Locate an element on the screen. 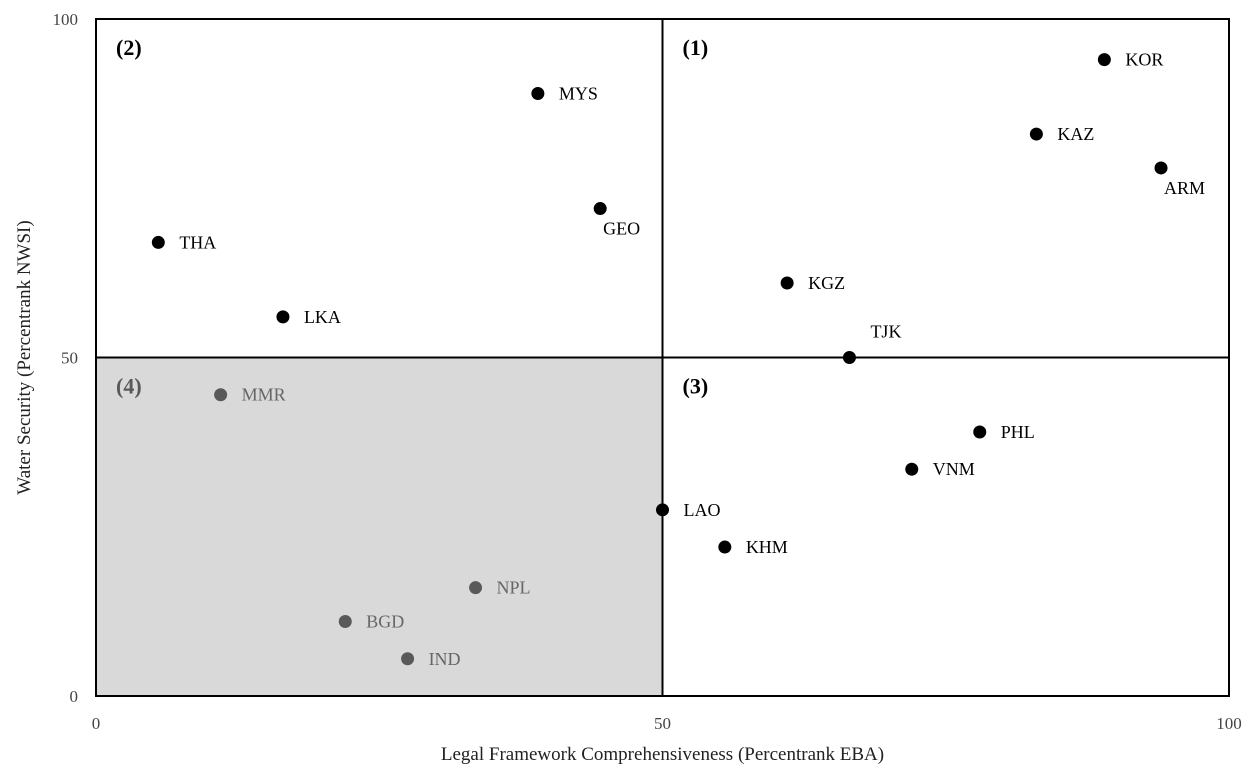 Image resolution: width=1251 pixels, height=767 pixels. quadrant-label: (2) is located at coordinates (129, 47).